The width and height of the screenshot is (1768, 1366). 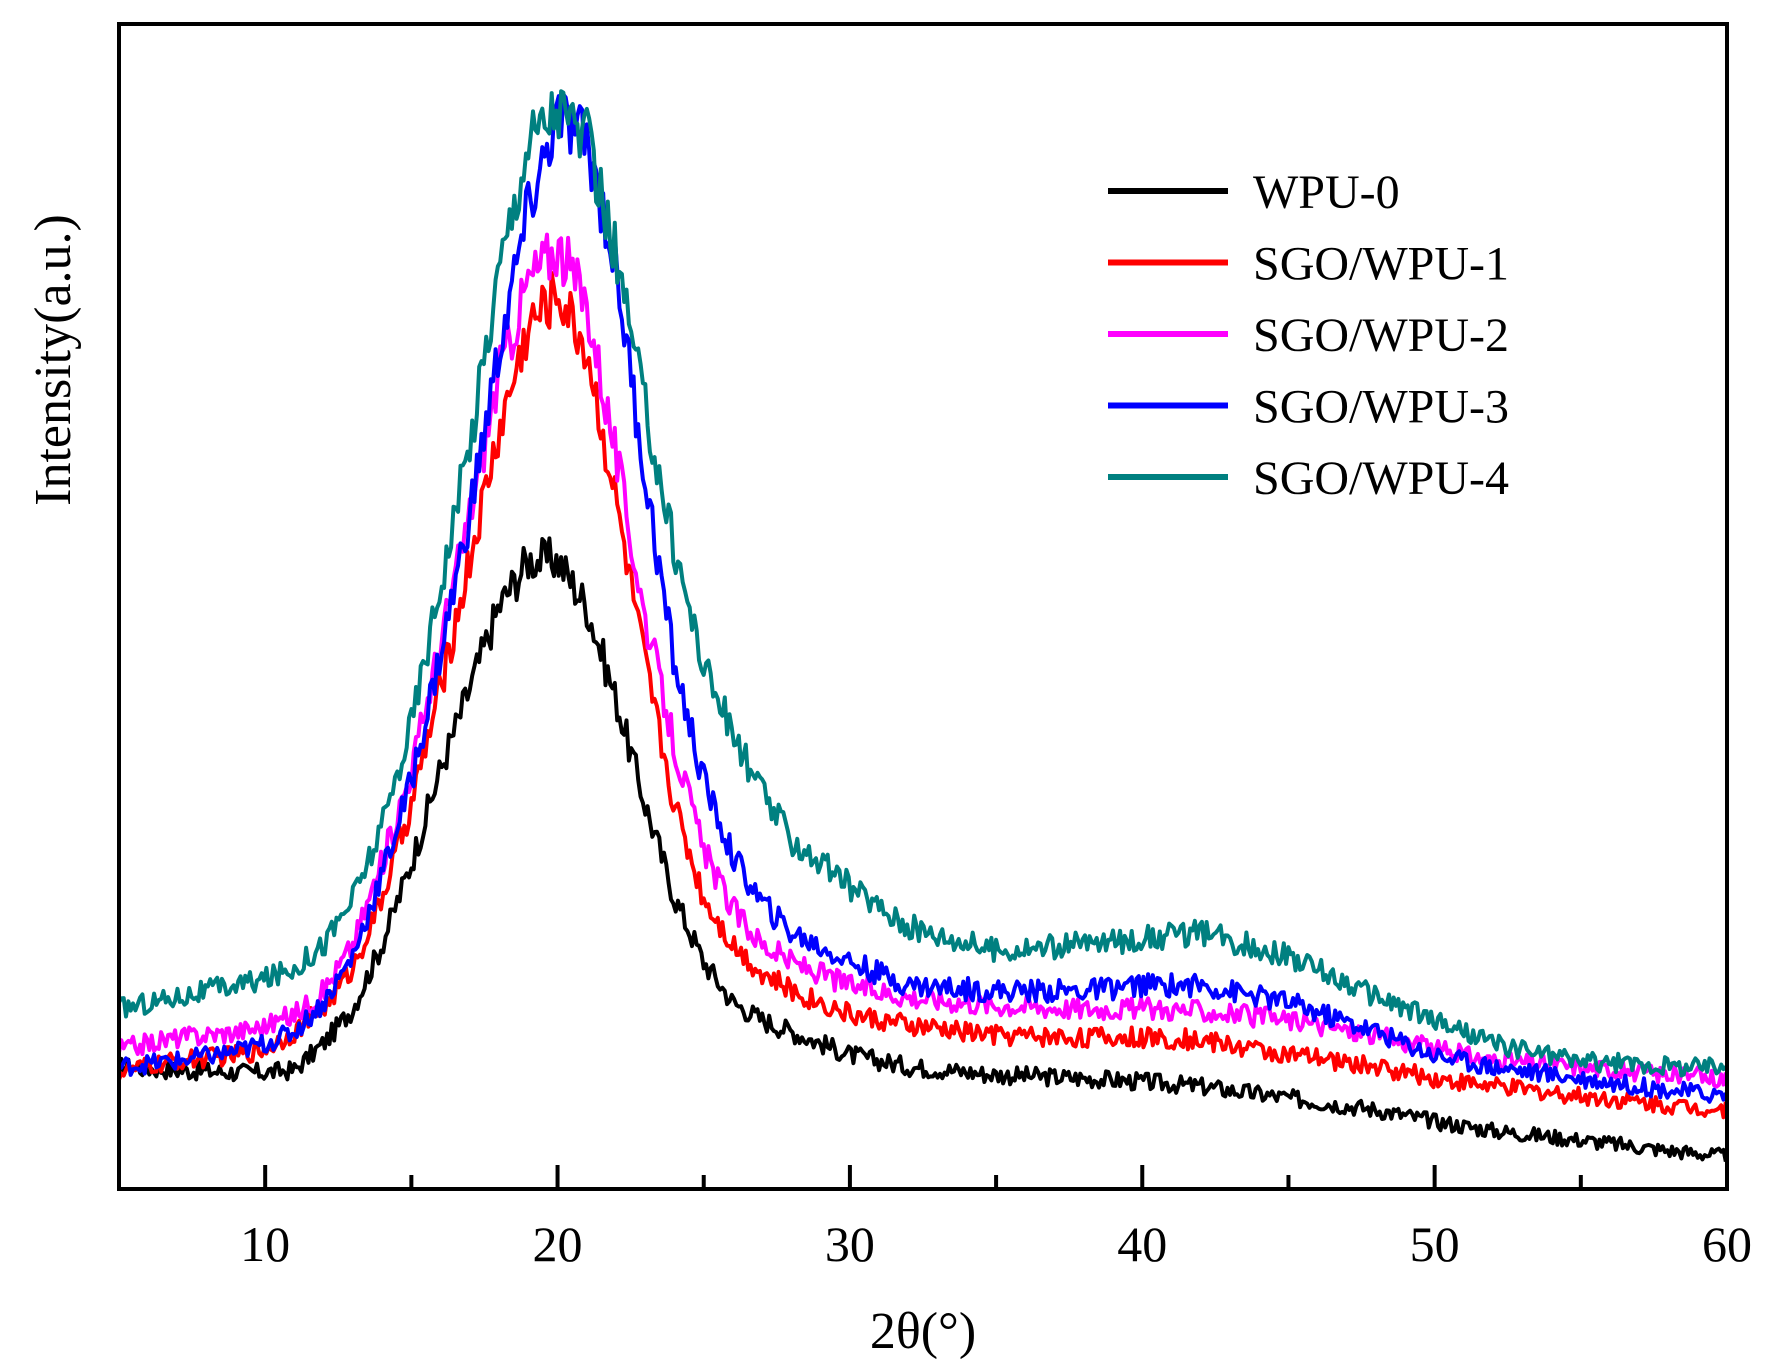 I want to click on x-tick-label-20: 20, so click(x=558, y=1244).